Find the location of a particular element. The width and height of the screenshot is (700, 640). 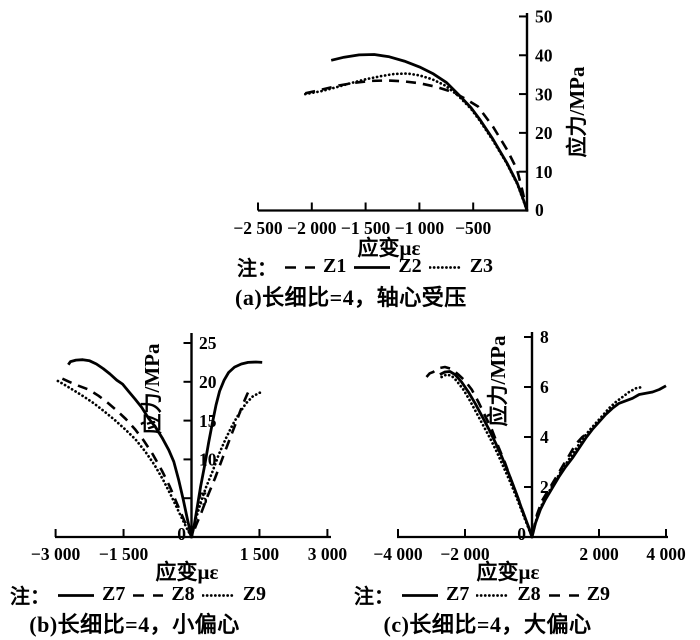

chart-b-legend: 注： Z7 Z8 Z9 is located at coordinates (138, 594).